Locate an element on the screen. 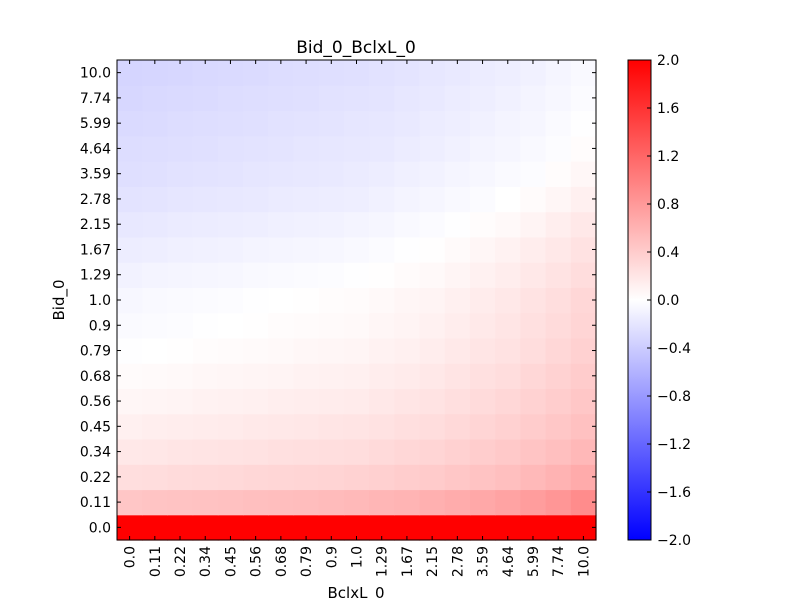 The height and width of the screenshot is (600, 800). colorbar-tick-label: 1.6 is located at coordinates (668, 109).